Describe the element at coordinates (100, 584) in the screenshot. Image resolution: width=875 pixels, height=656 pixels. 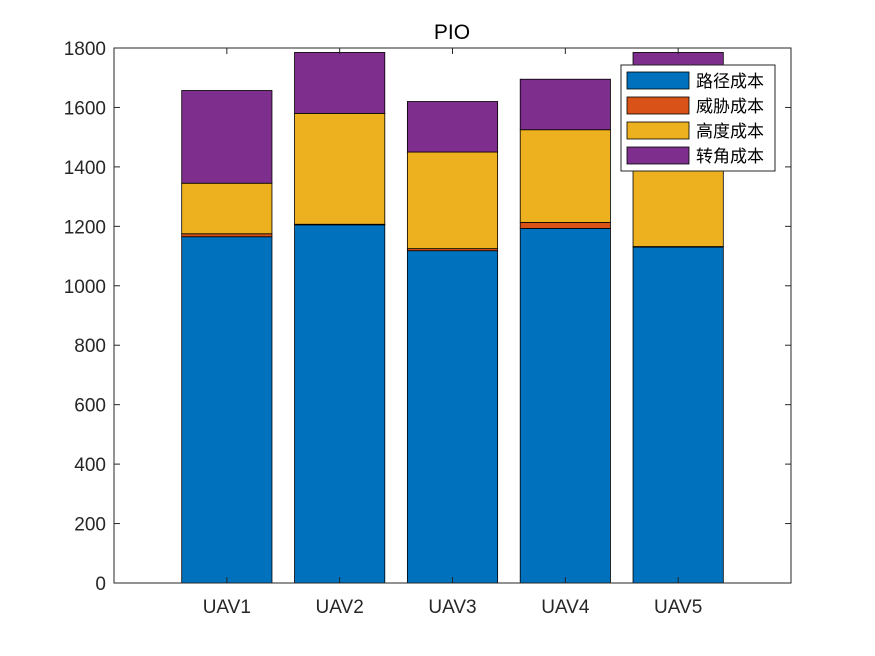
I see `y-tick-label: 0` at that location.